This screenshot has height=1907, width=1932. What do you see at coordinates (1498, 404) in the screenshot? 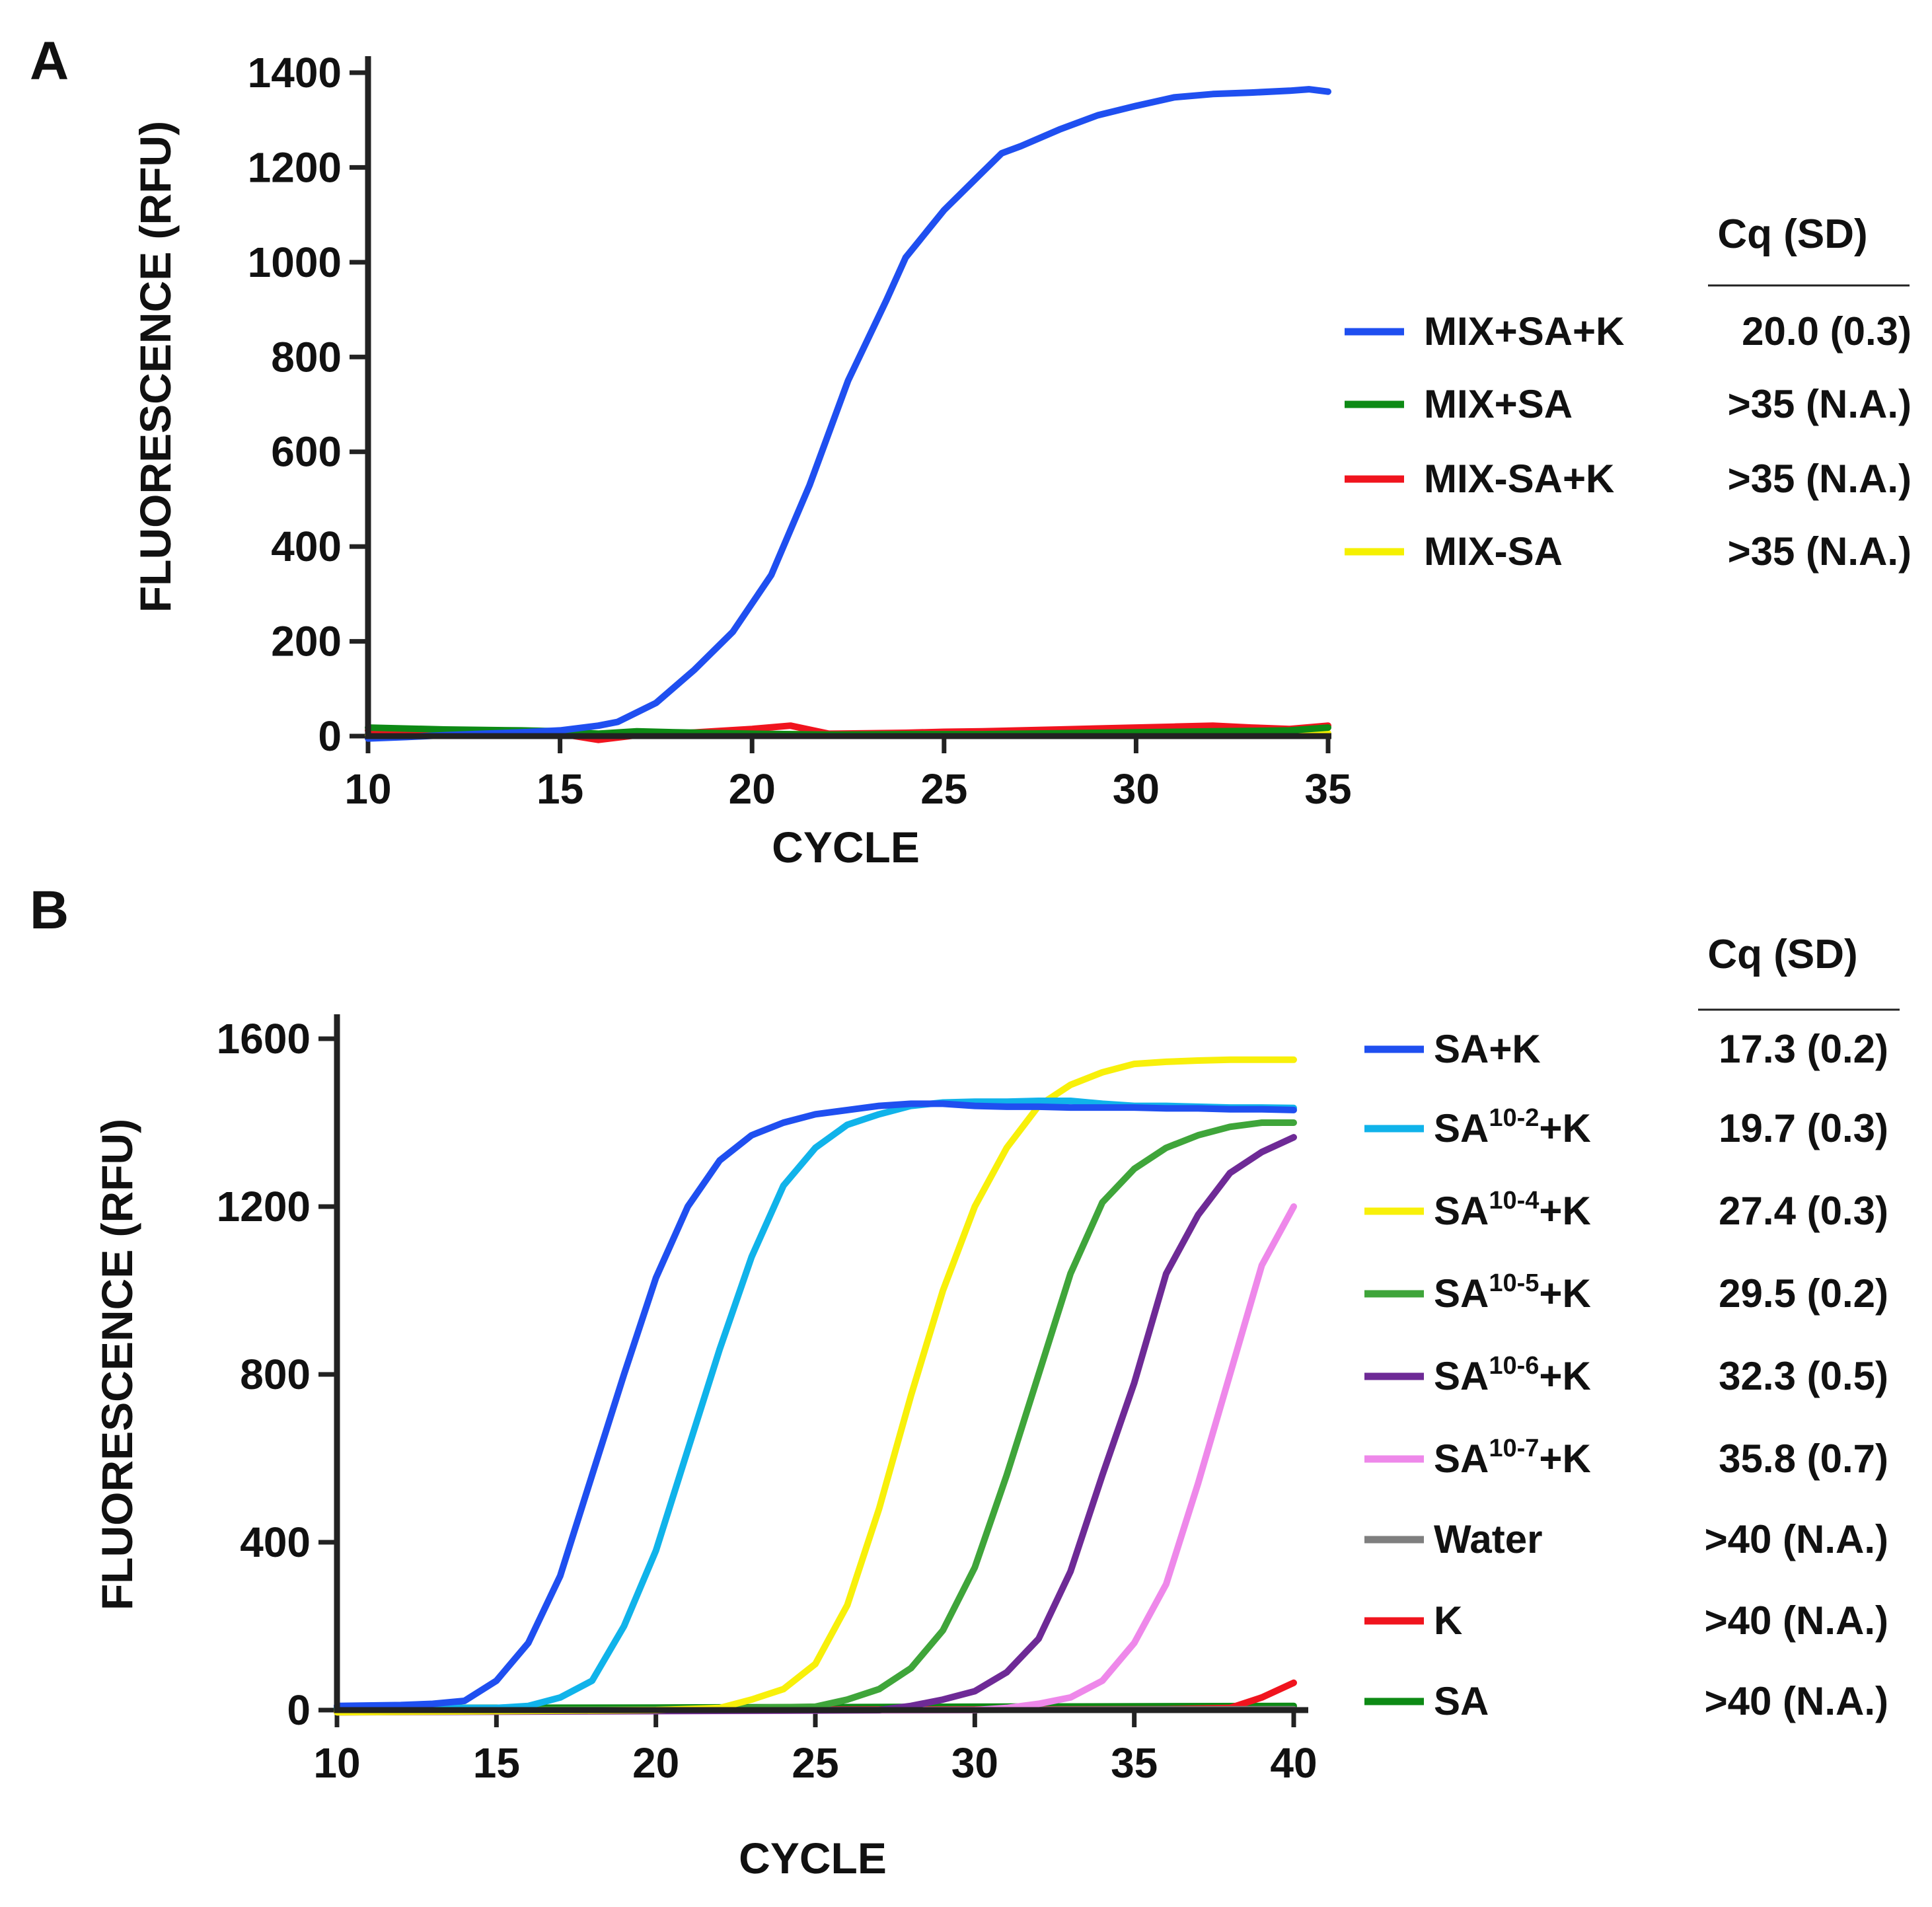
I see `legend-label-mix-sa: MIX+SA` at bounding box center [1498, 404].